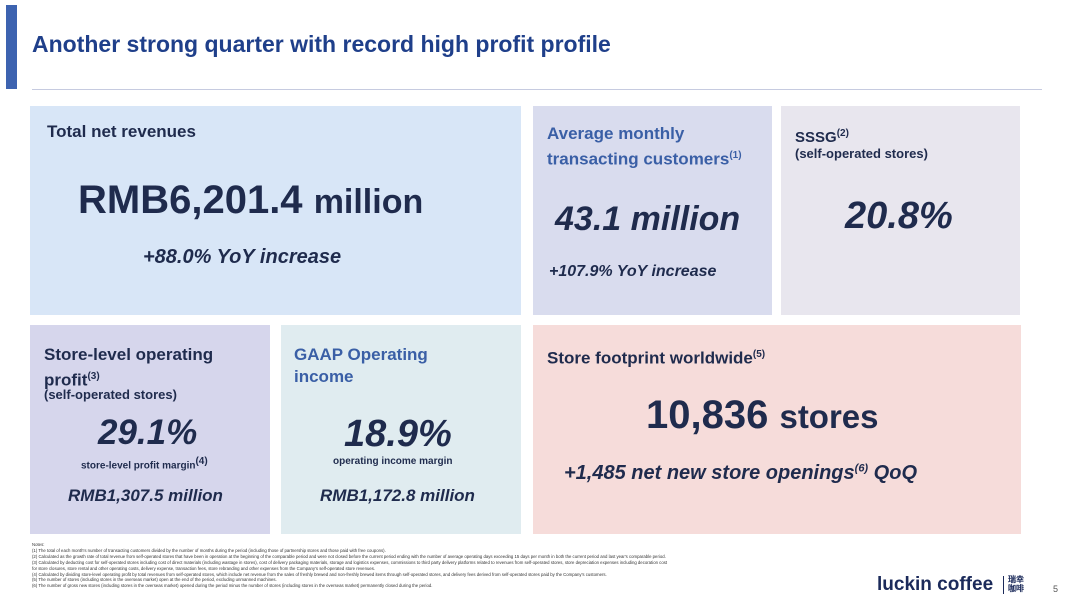  What do you see at coordinates (638, 159) in the screenshot?
I see `mtc-label-line2: transacting customers` at bounding box center [638, 159].